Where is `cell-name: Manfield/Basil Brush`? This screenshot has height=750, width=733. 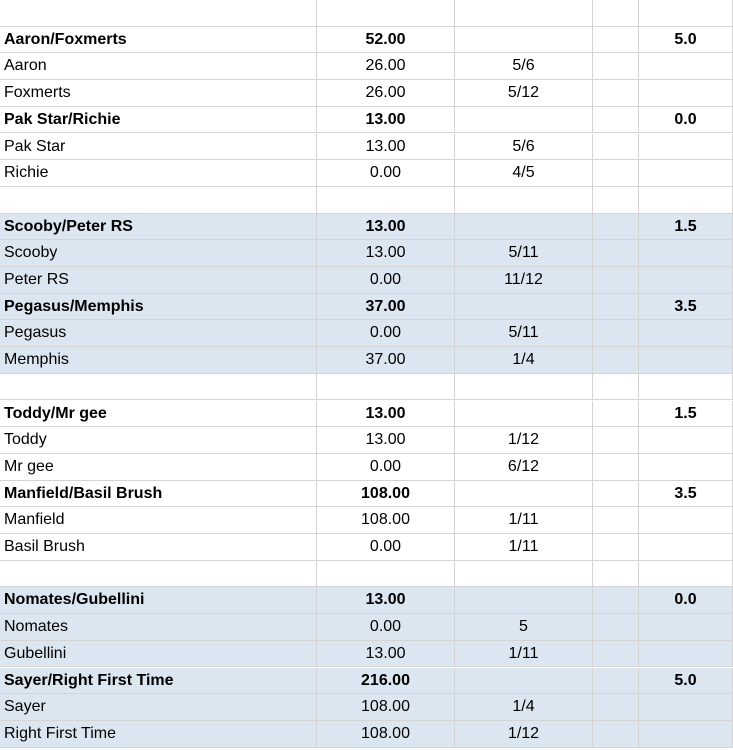 cell-name: Manfield/Basil Brush is located at coordinates (158, 494).